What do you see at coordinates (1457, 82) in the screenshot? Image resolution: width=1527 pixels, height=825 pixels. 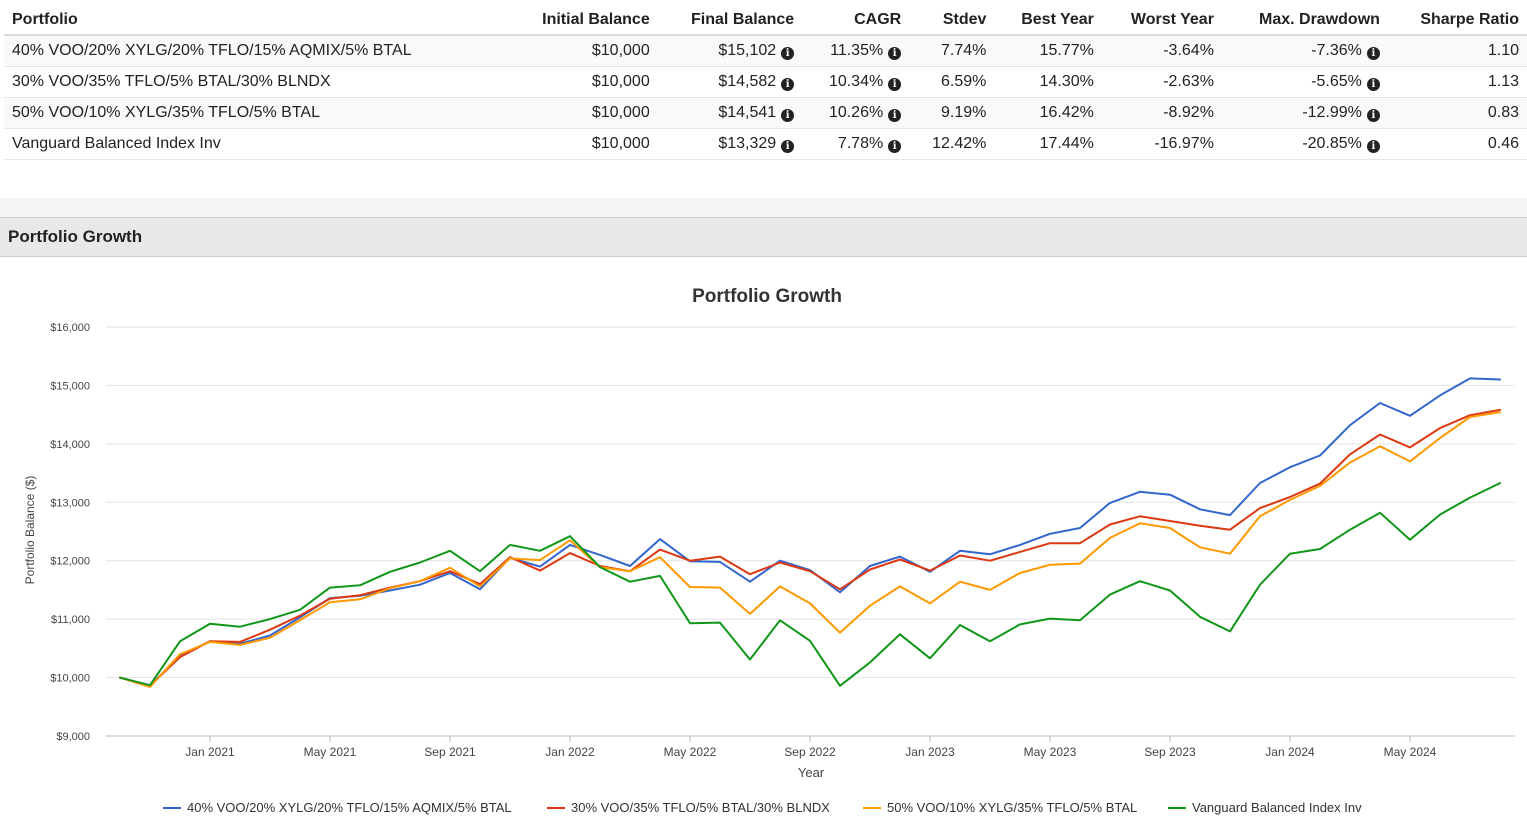 I see `cell-sharpe: 1.13` at bounding box center [1457, 82].